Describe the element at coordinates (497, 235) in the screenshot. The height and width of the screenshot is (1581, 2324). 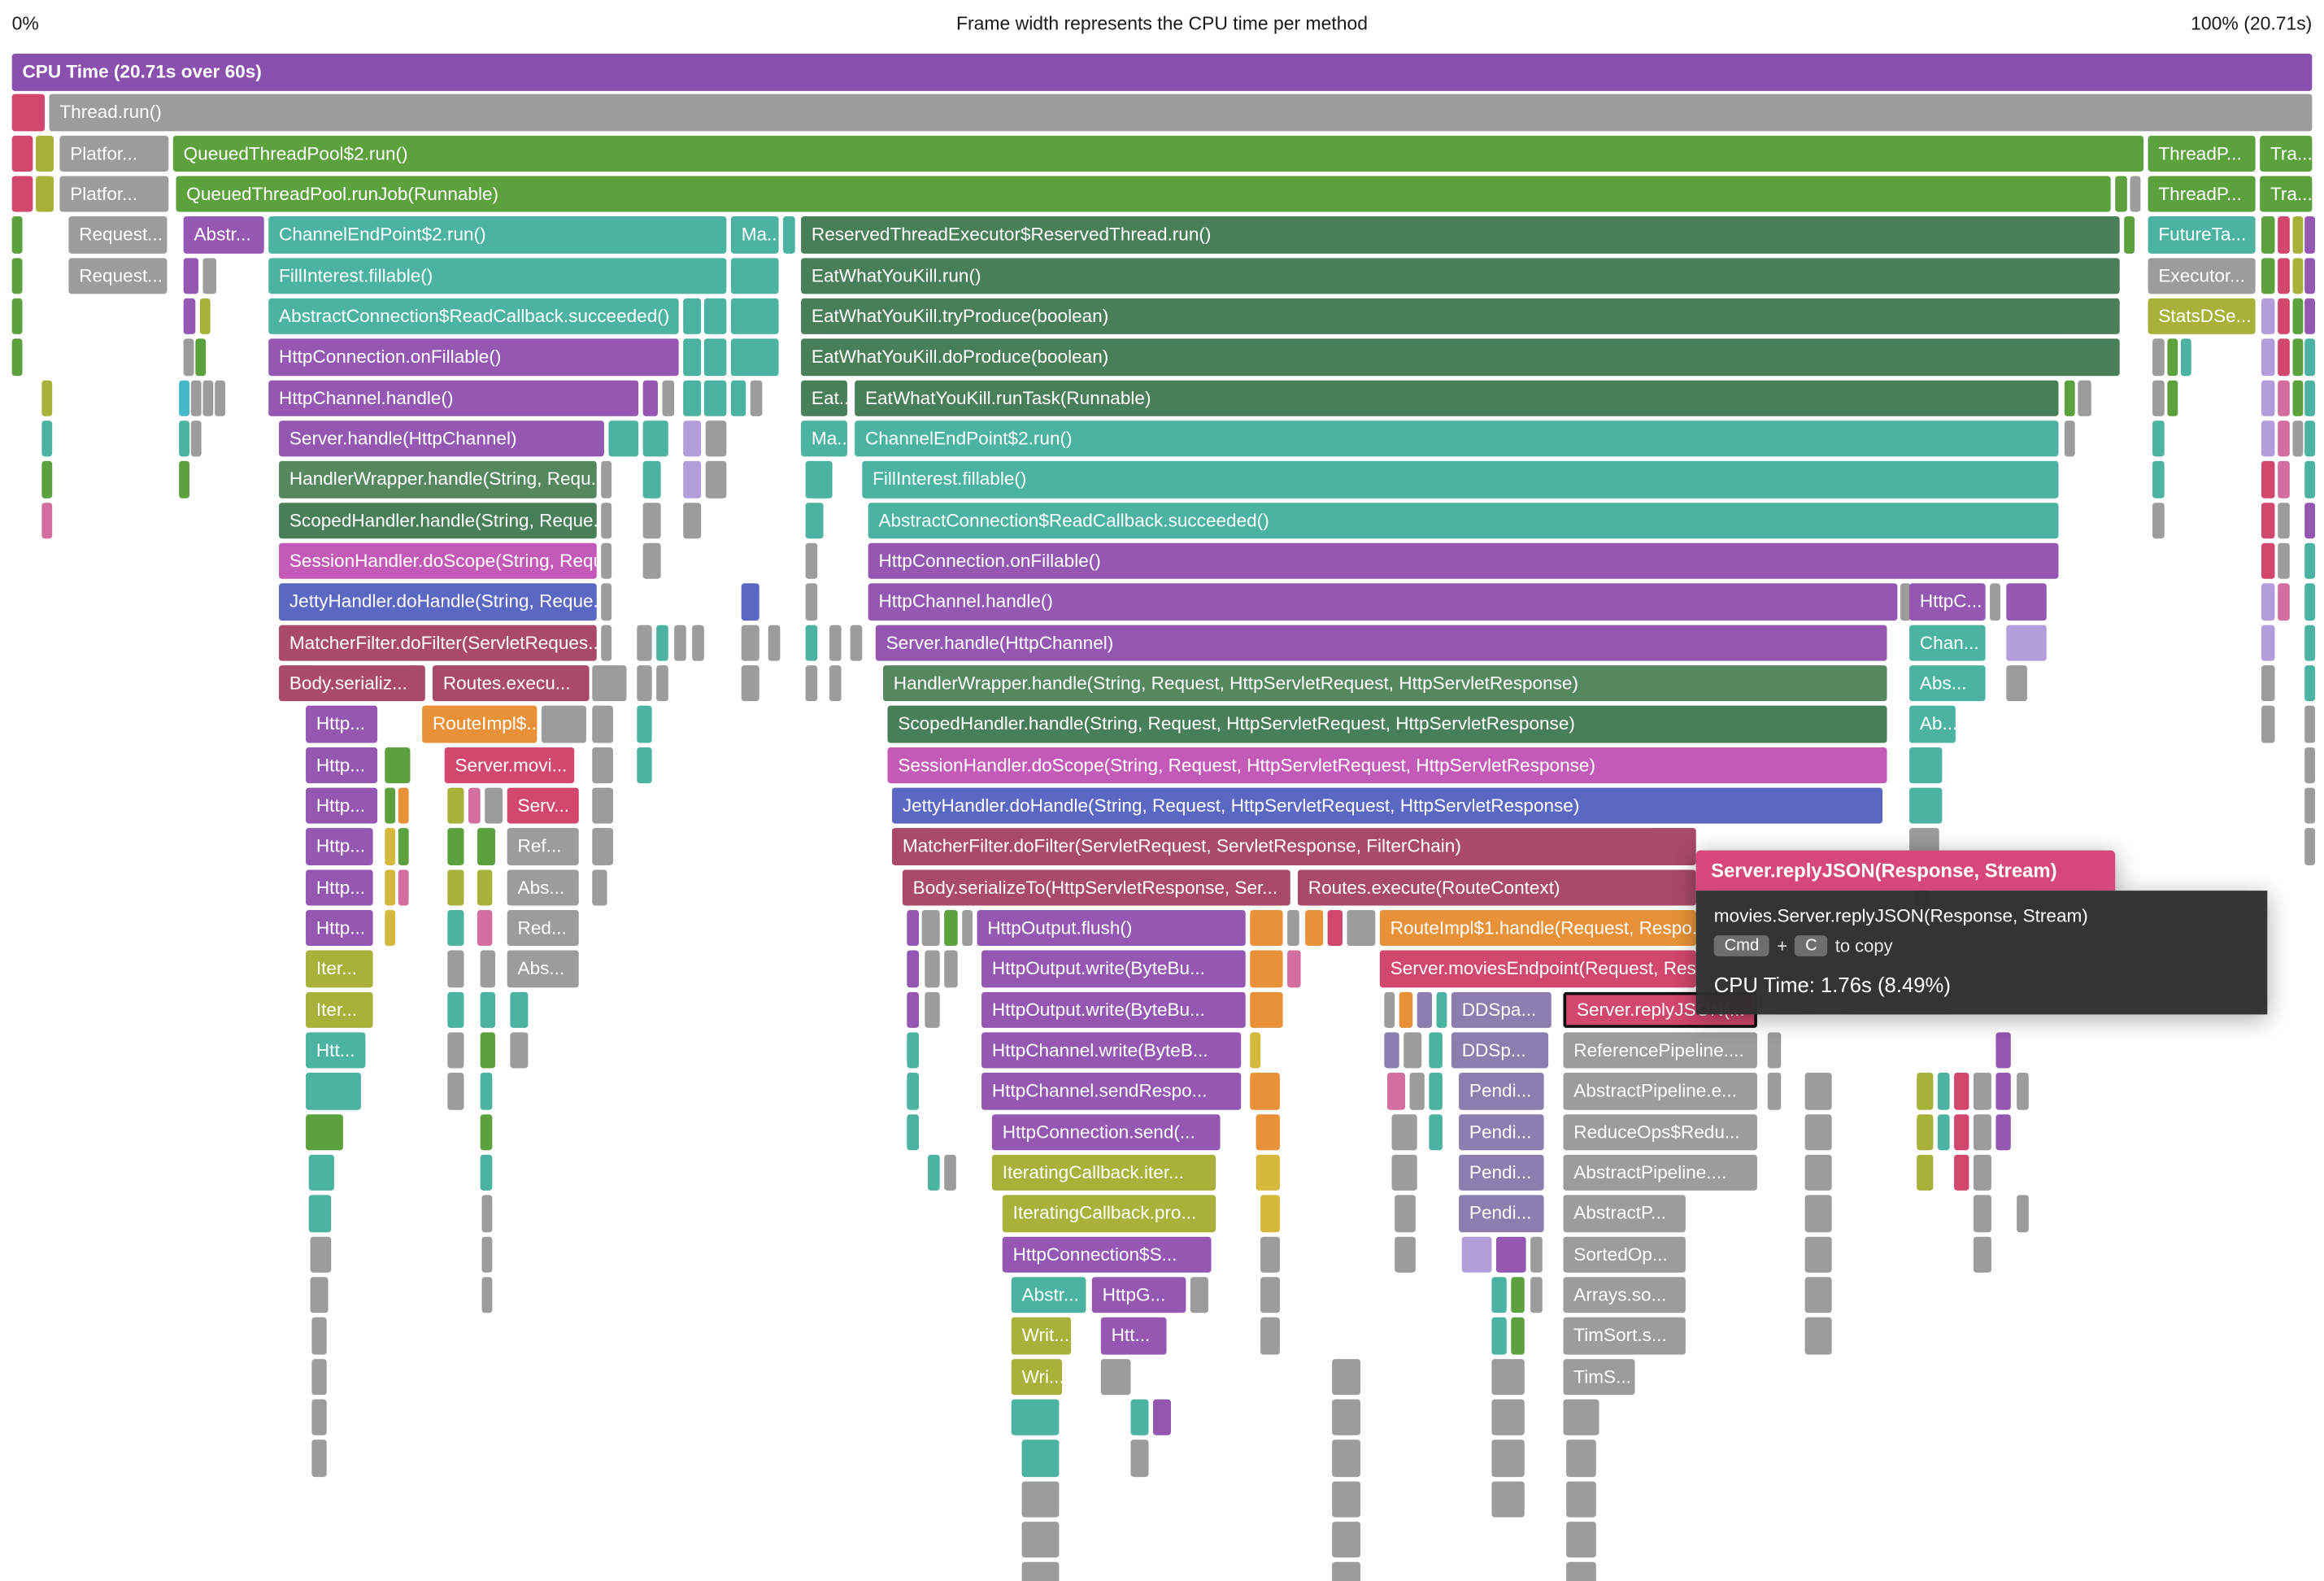
I see `flame-frame: ChannelEndPoint$2.run()` at that location.